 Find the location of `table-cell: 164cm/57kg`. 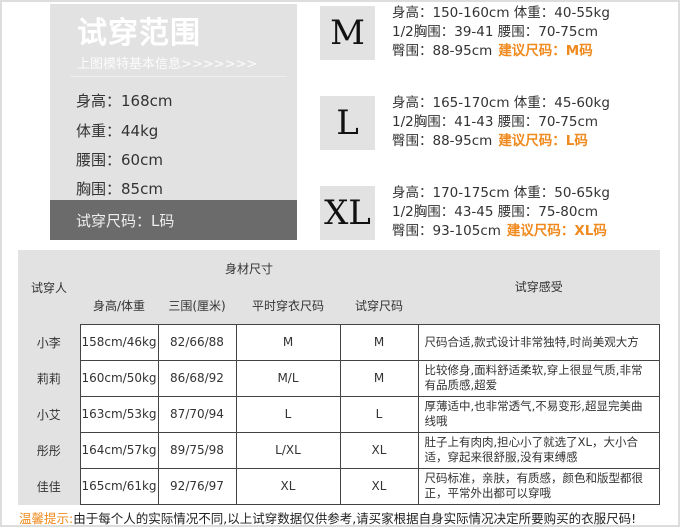

table-cell: 164cm/57kg is located at coordinates (119, 450).